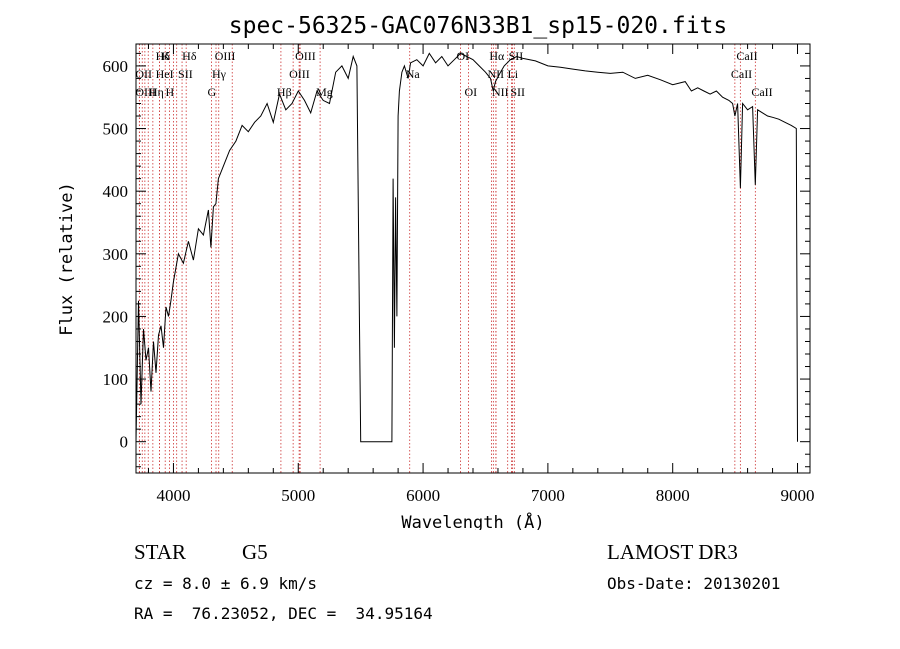 Image resolution: width=900 pixels, height=649 pixels. Describe the element at coordinates (143, 74) in the screenshot. I see `line-marker-label: OII` at that location.